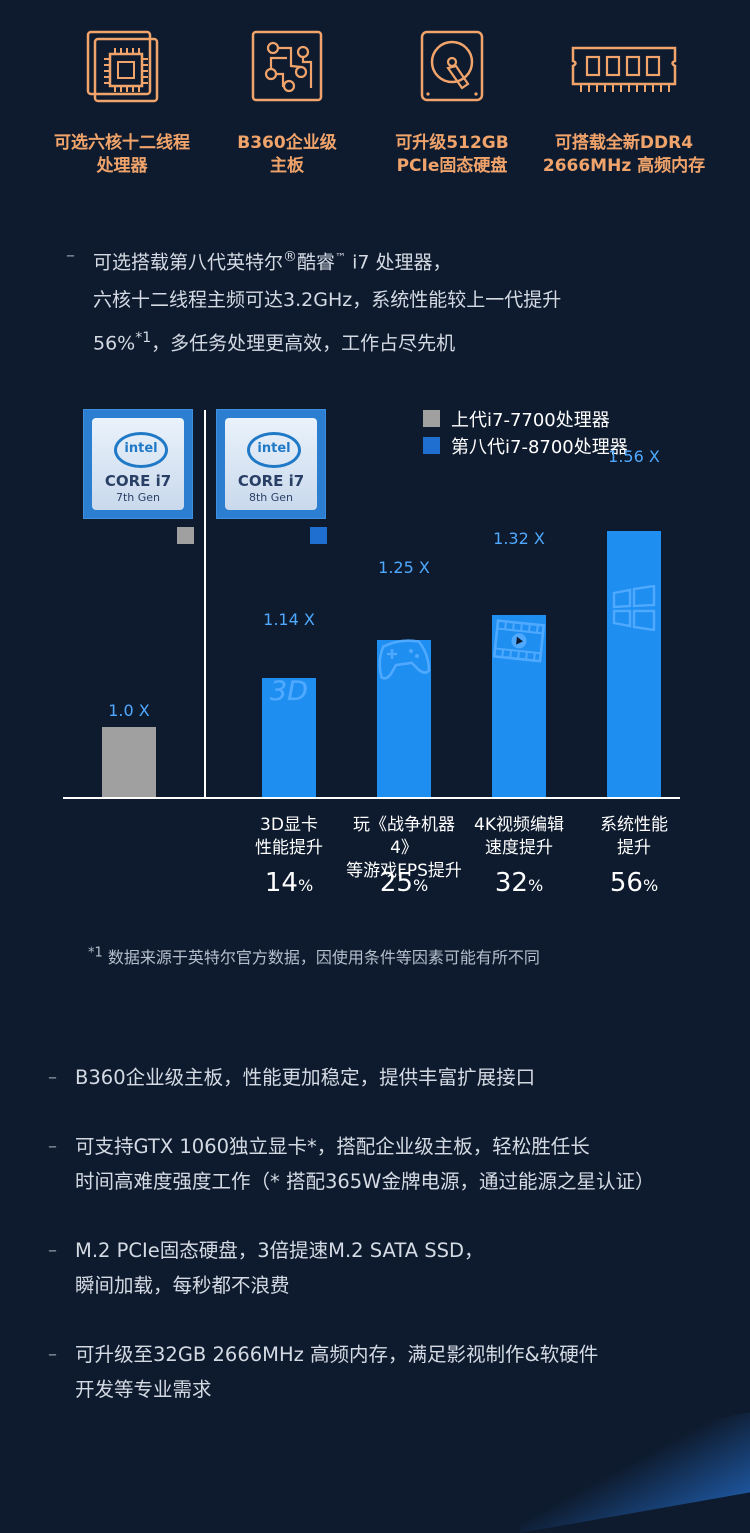  Describe the element at coordinates (279, 1250) in the screenshot. I see `bullet-line: M.2 PCIe固态硬盘，3倍提速M.2 SATA SSD，` at that location.